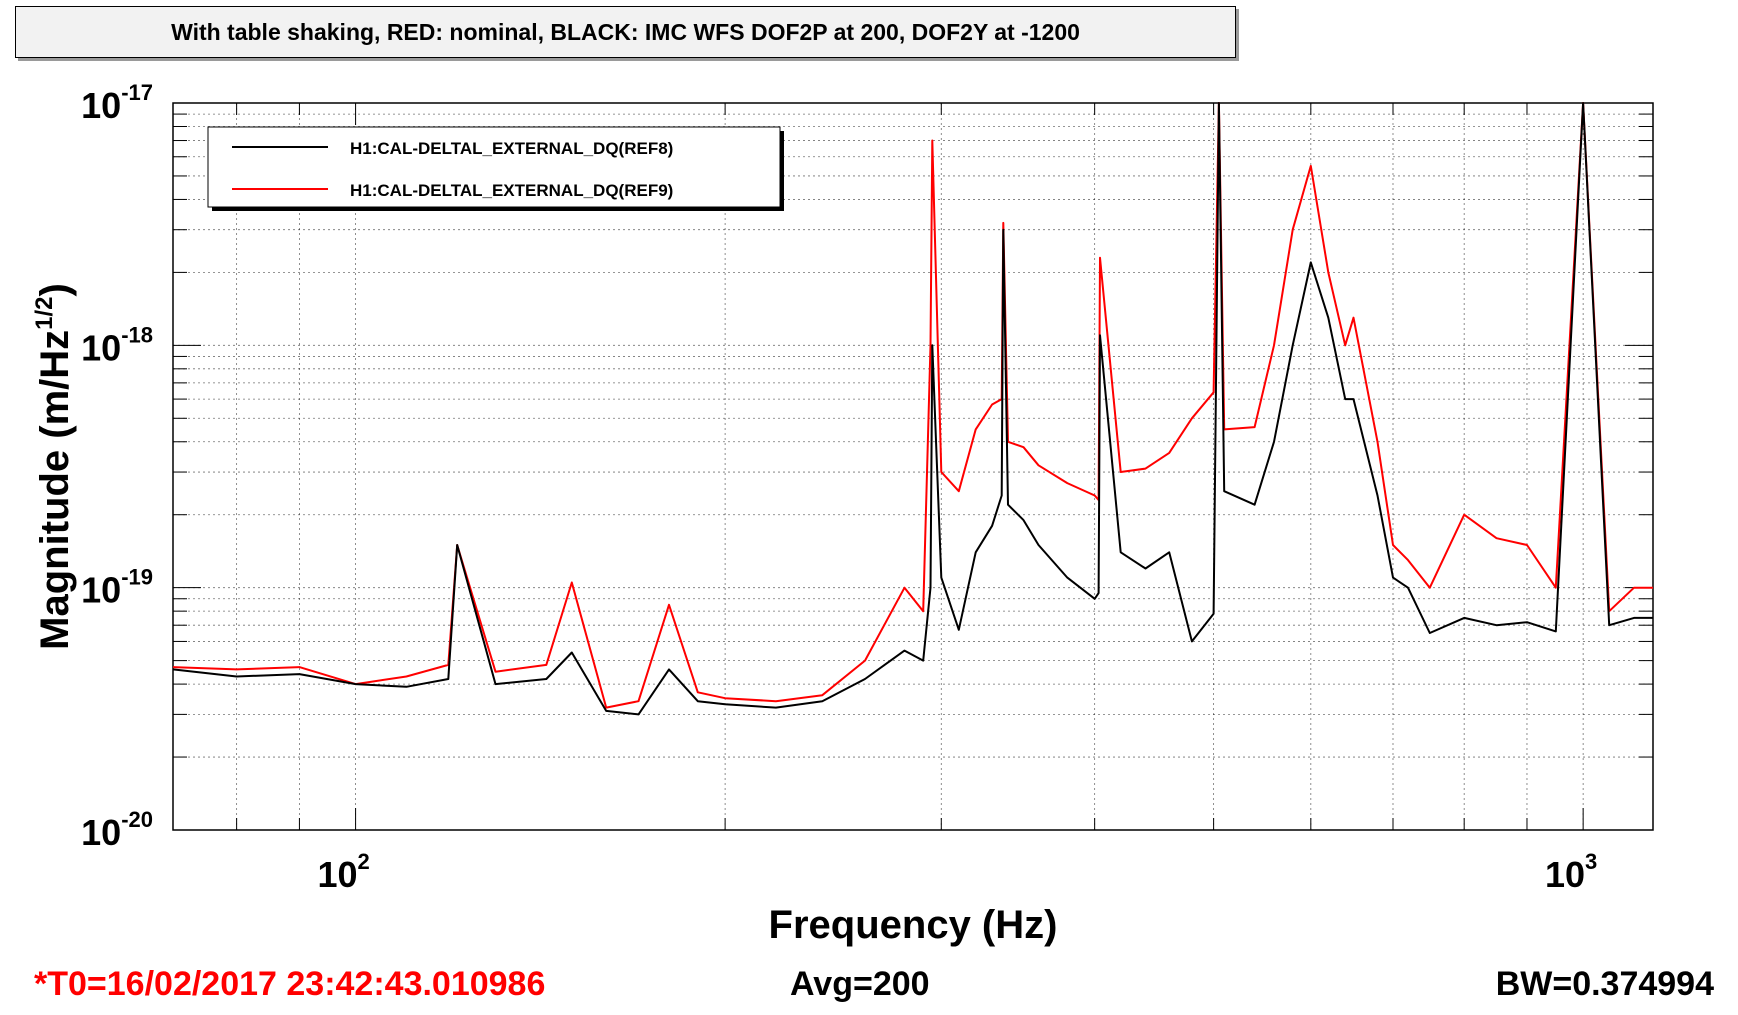 The width and height of the screenshot is (1738, 1015). Describe the element at coordinates (117, 345) in the screenshot. I see `y-tick-label: 10-18` at that location.